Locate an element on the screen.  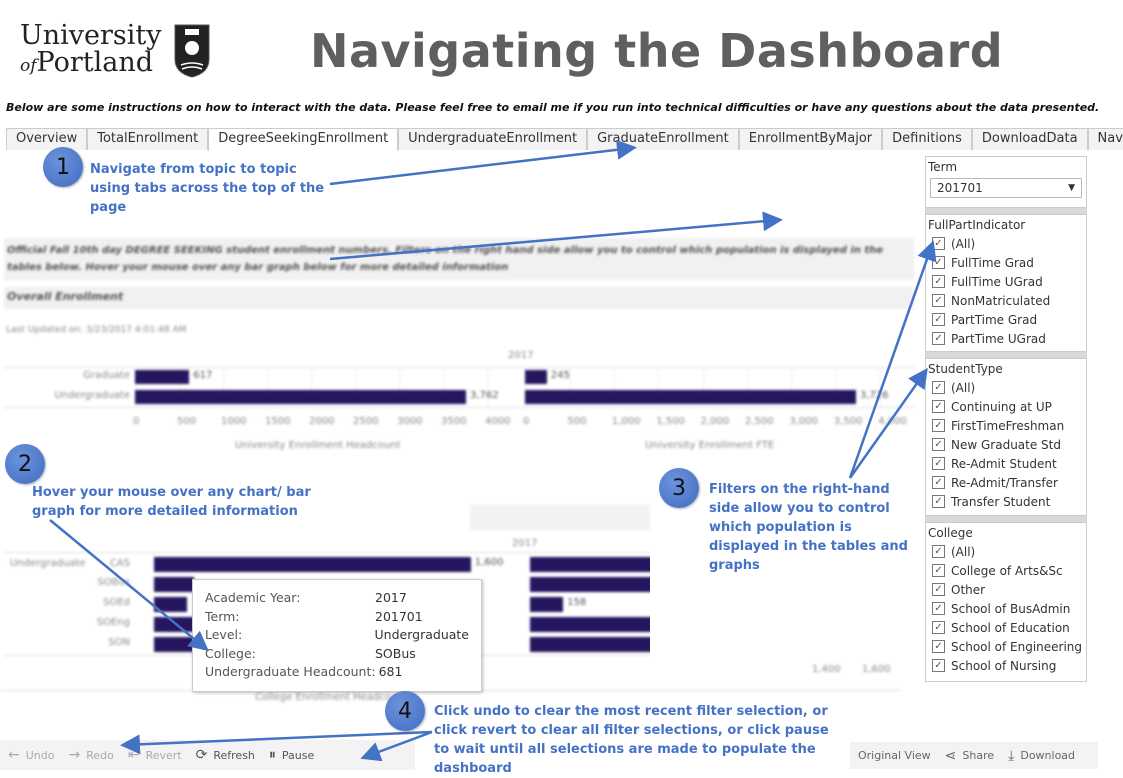
filter-option: ✓ School of Nursing is located at coordinates (1006, 665).